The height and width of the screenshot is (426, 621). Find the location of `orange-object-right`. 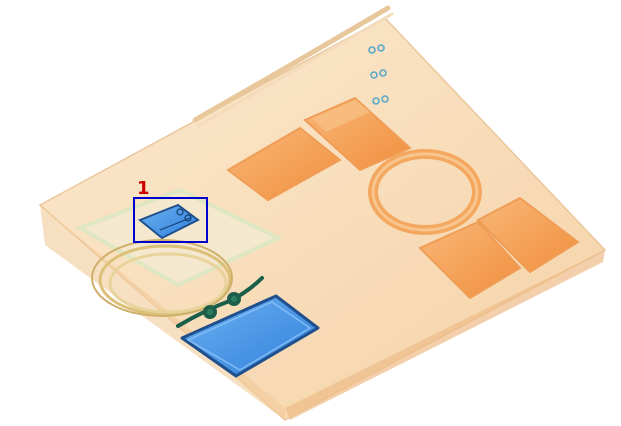

orange-object-right is located at coordinates (499, 248).